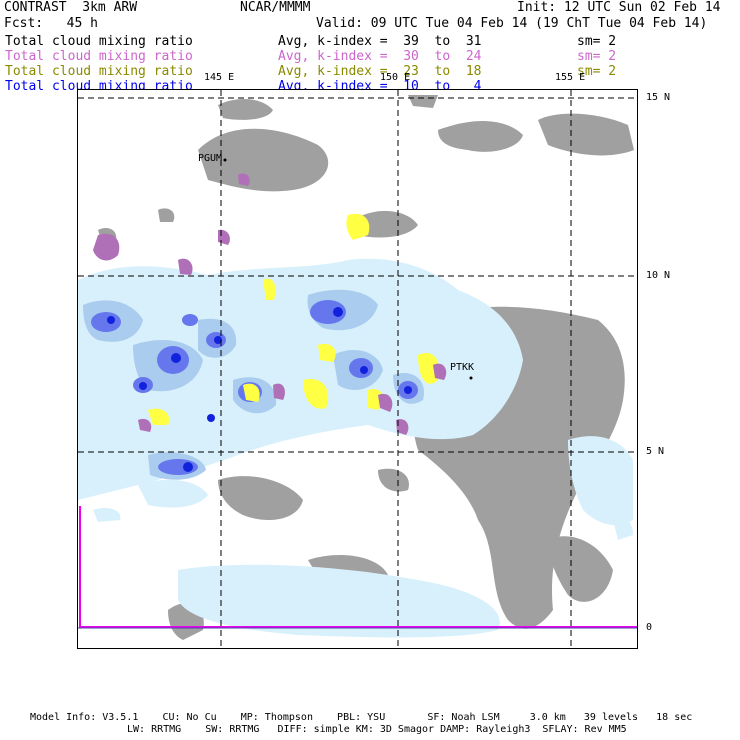  Describe the element at coordinates (471, 378) in the screenshot. I see `station-ptkk-marker` at that location.